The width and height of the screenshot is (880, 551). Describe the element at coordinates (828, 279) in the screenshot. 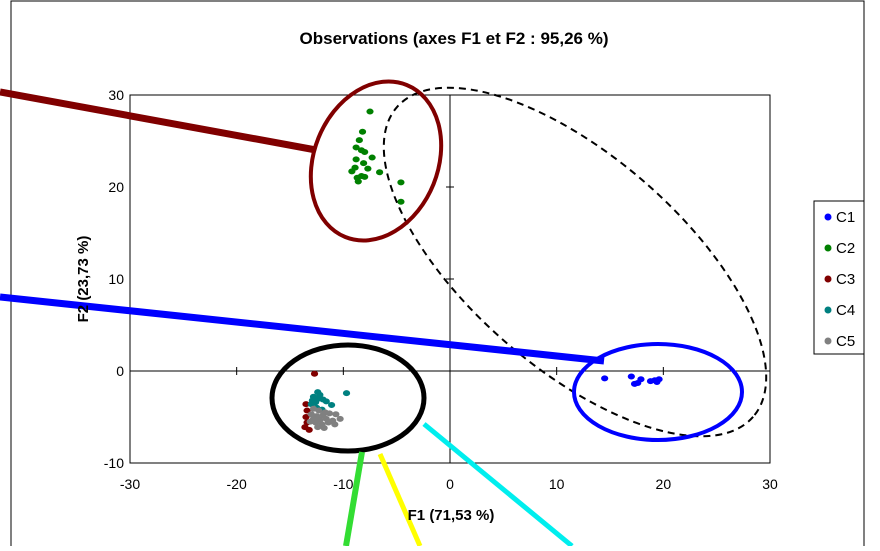

I see `legend-marker-c3` at that location.